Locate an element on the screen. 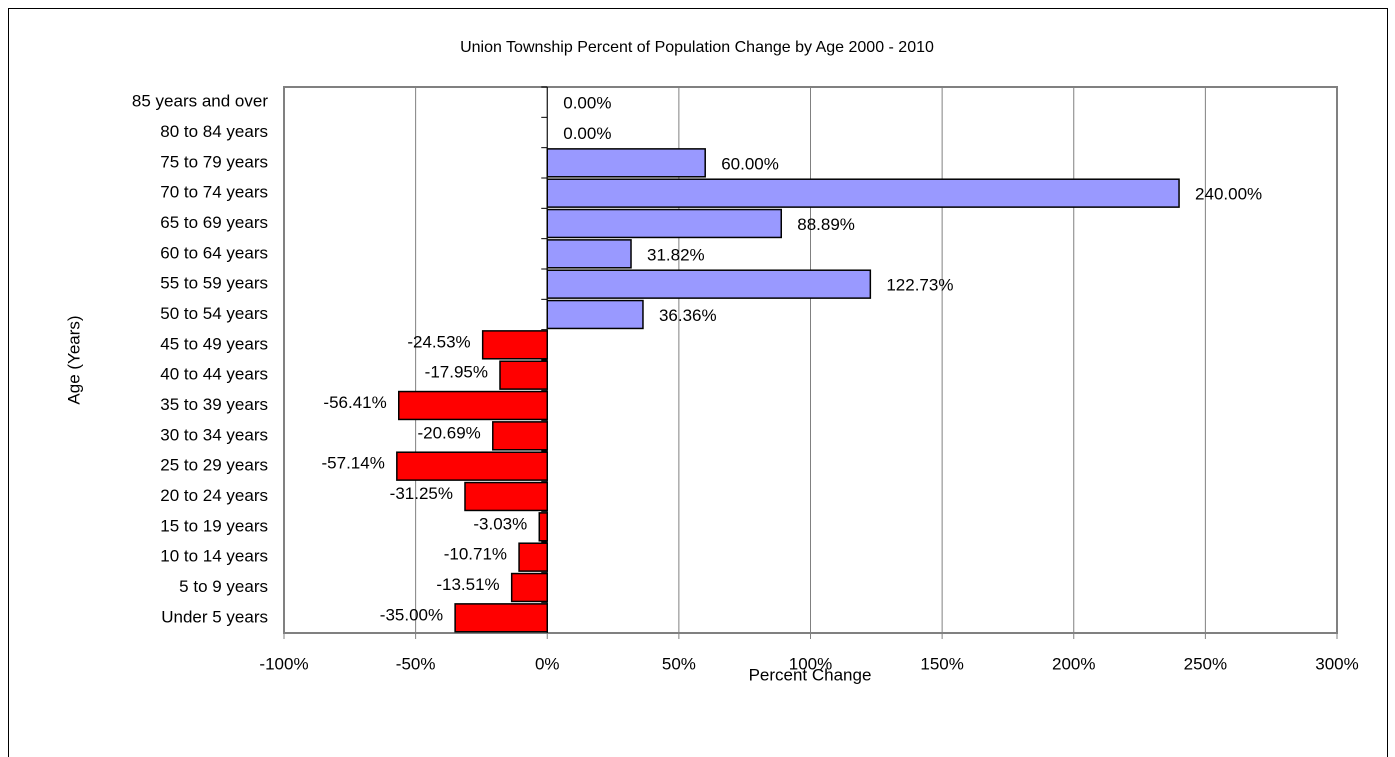 This screenshot has width=1395, height=757. x-tick-label: 250% is located at coordinates (1205, 663).